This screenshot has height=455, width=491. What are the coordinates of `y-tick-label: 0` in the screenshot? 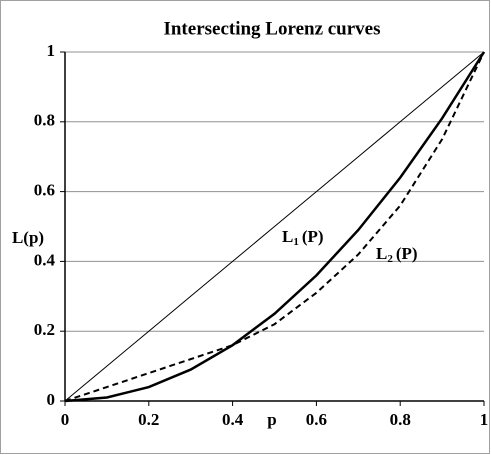 It's located at (51, 399).